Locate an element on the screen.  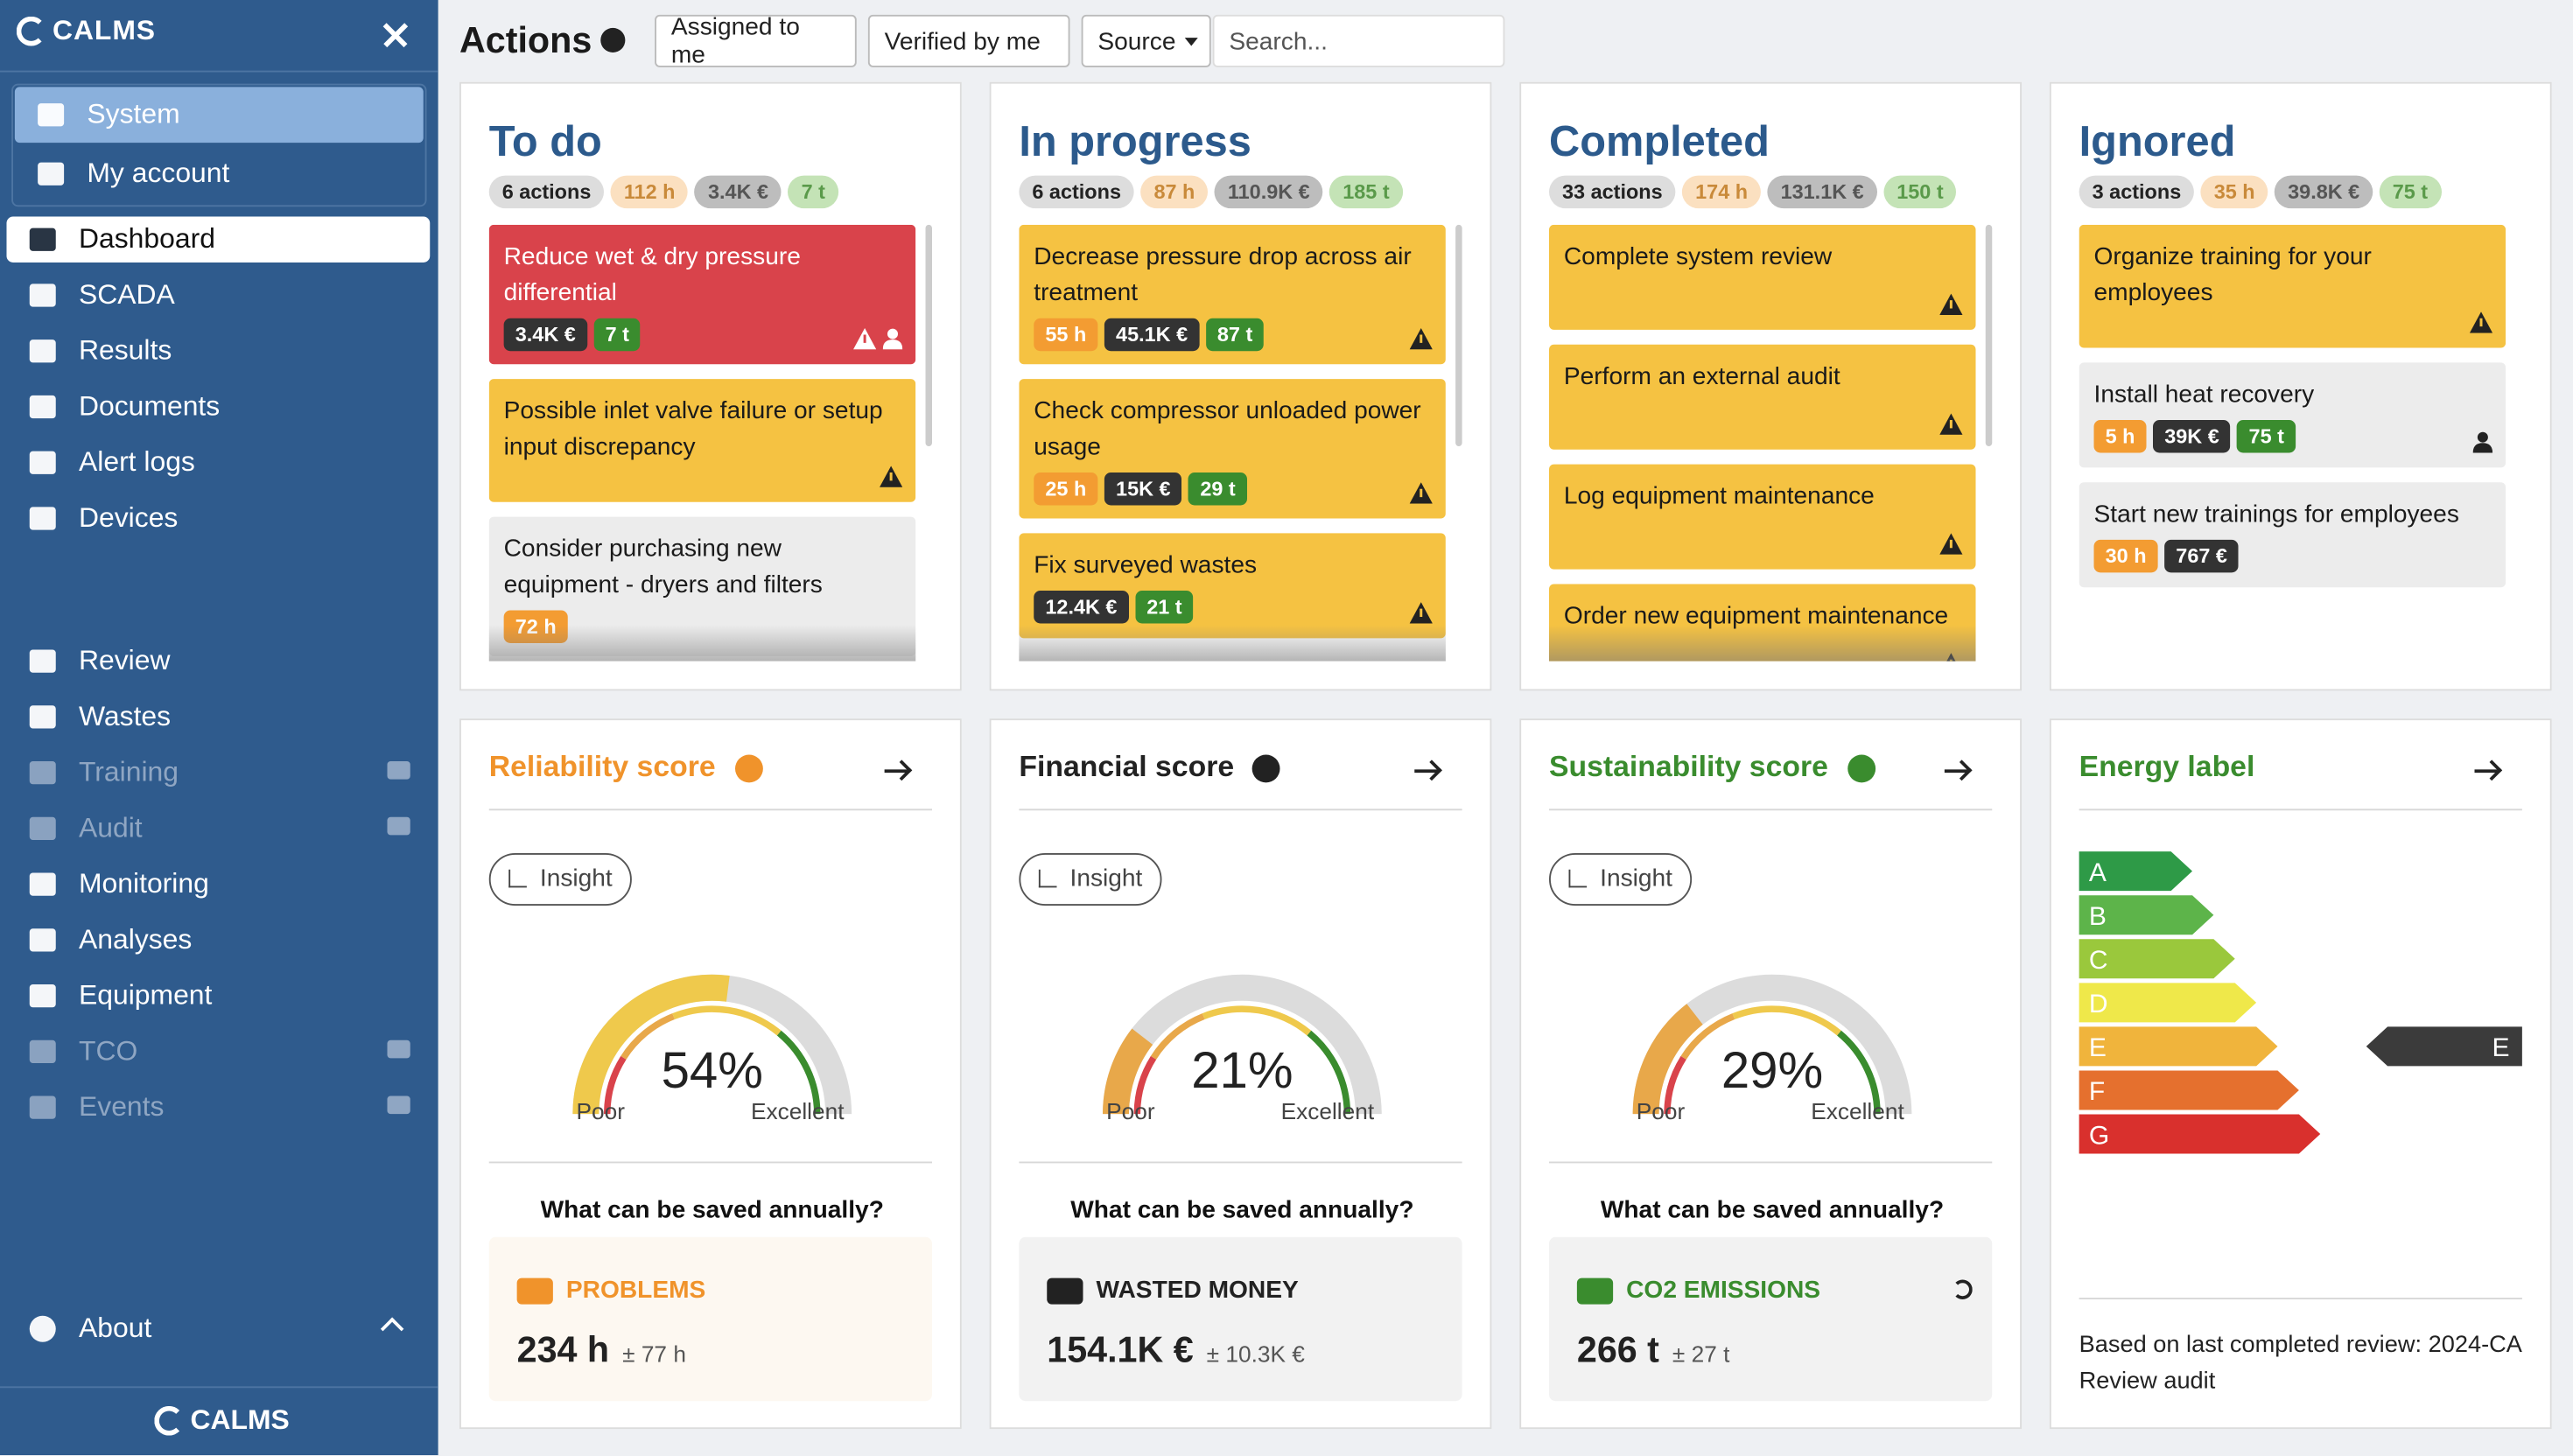
tag: 21 t is located at coordinates (1164, 607).